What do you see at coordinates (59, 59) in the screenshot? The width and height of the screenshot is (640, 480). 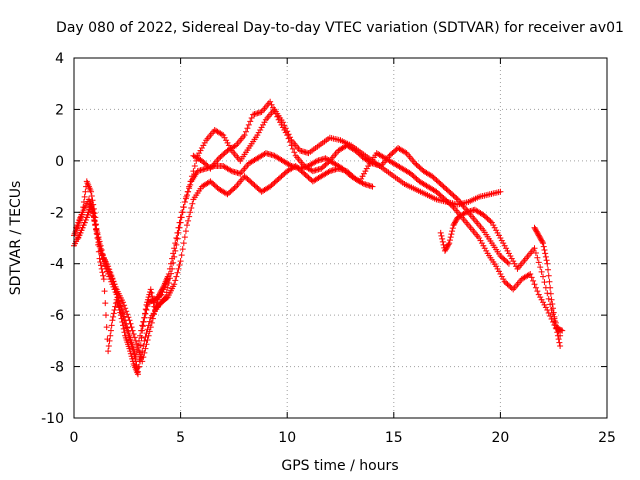 I see `y-tick-label: 4` at bounding box center [59, 59].